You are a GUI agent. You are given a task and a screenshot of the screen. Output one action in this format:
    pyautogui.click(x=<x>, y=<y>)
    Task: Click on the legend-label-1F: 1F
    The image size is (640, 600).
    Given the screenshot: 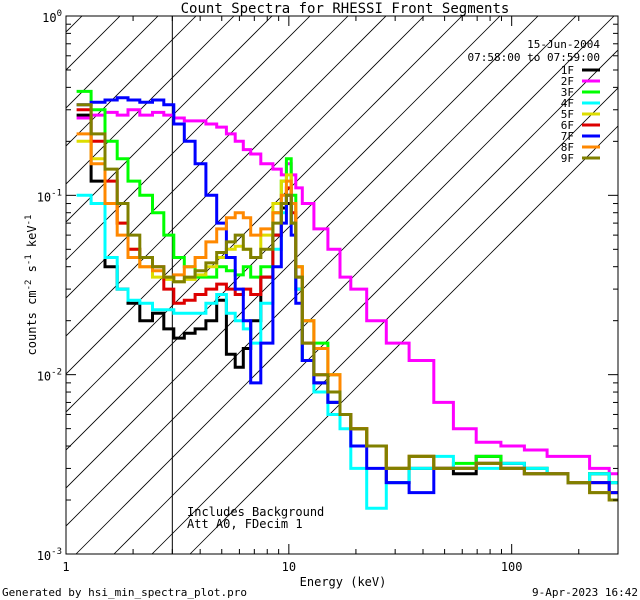 What is the action you would take?
    pyautogui.click(x=567, y=70)
    